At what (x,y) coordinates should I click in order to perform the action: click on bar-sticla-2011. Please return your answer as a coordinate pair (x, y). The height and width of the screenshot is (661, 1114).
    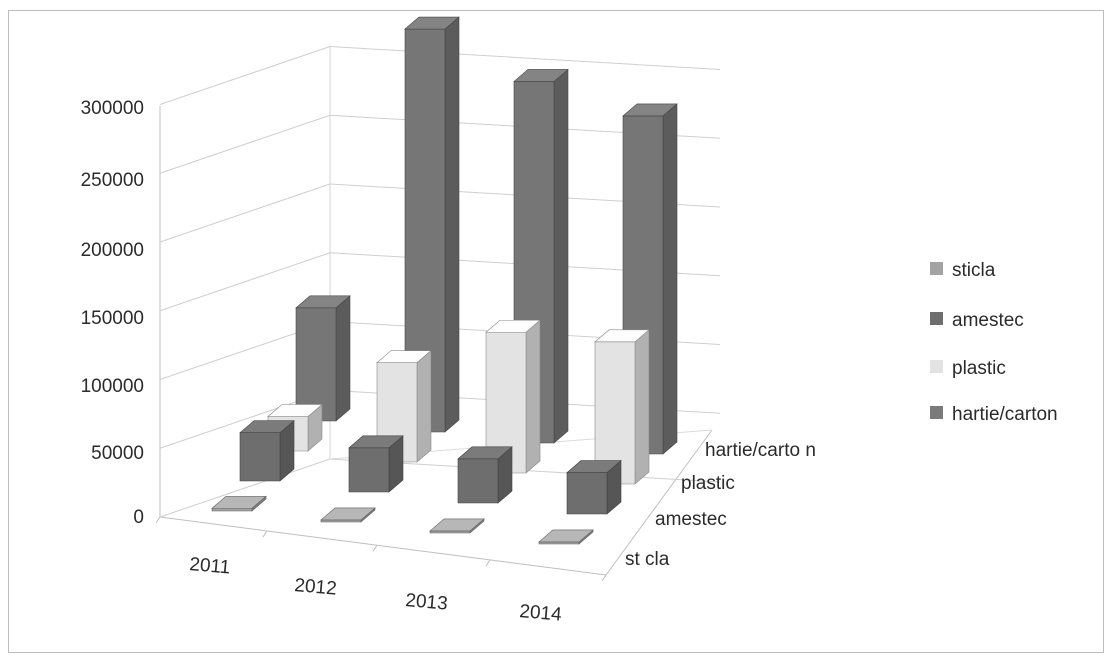
    Looking at the image, I should click on (239, 503).